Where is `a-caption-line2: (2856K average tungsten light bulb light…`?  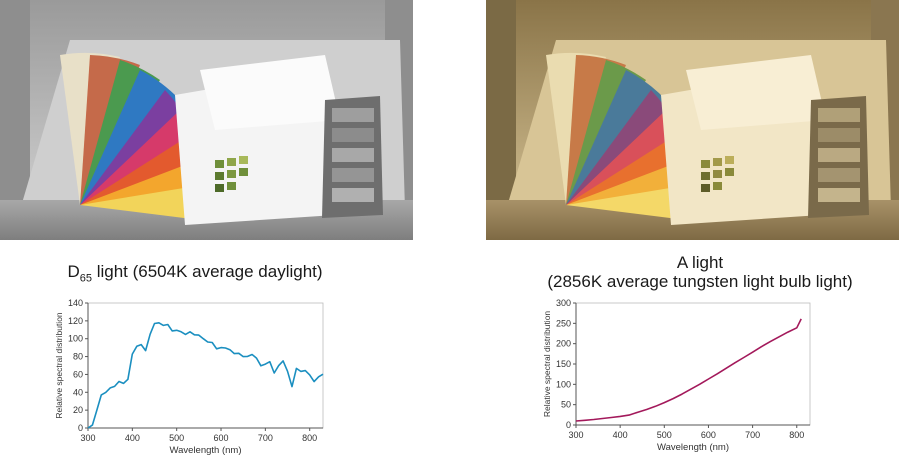 a-caption-line2: (2856K average tungsten light bulb light… is located at coordinates (700, 281).